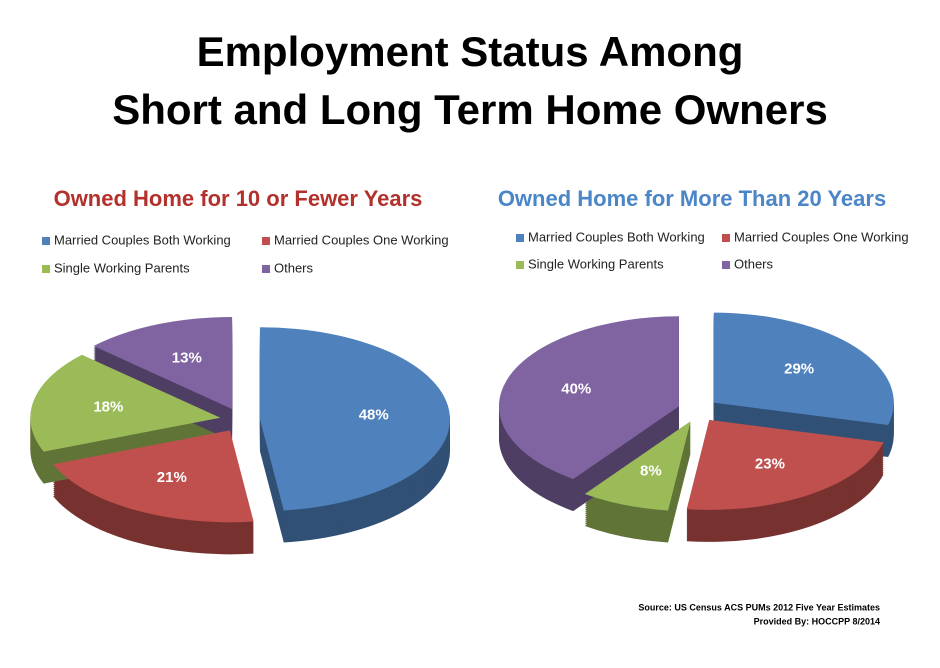 The image size is (940, 668). What do you see at coordinates (576, 389) in the screenshot?
I see `value-label: 40%` at bounding box center [576, 389].